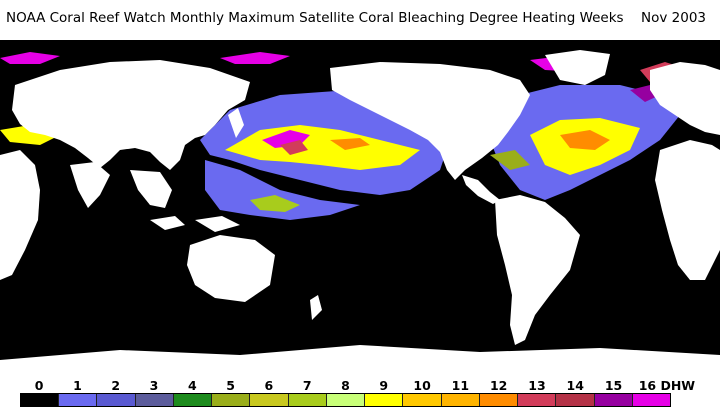 The width and height of the screenshot is (720, 411). What do you see at coordinates (231, 268) in the screenshot?
I see `land-australia` at bounding box center [231, 268].